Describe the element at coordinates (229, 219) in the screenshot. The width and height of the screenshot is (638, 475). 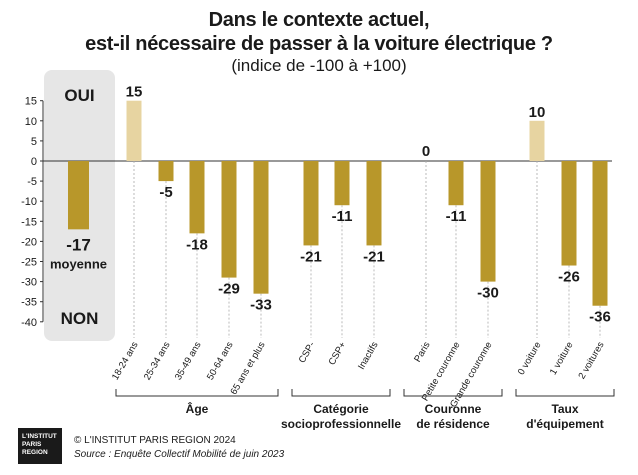
I see `bar-50-64-ans` at that location.